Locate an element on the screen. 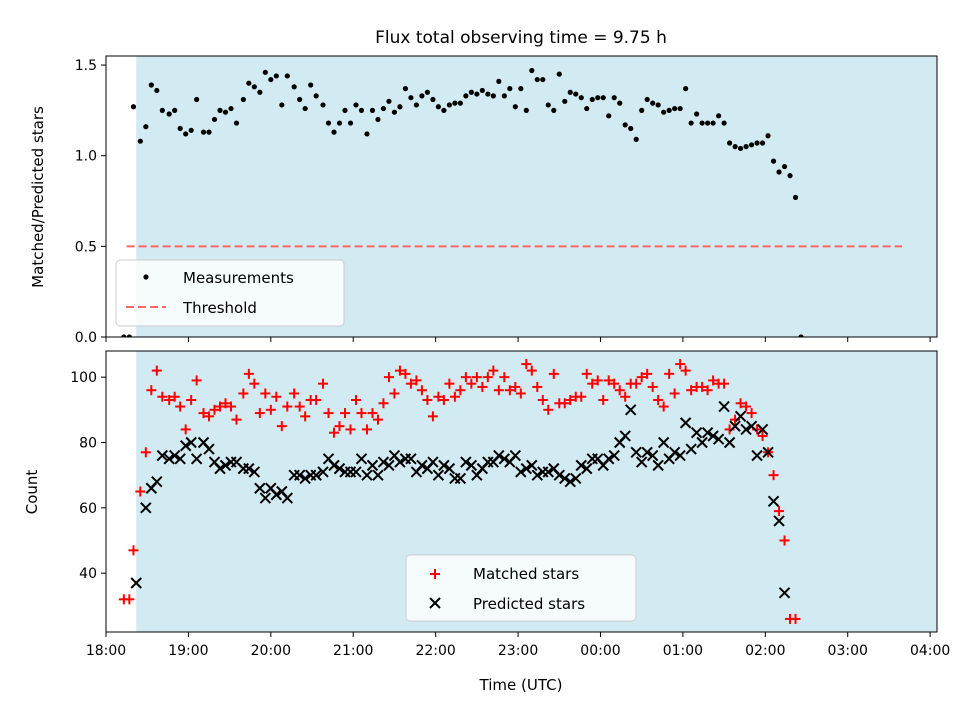 This screenshot has width=960, height=724. top-legend: Measurements Threshold is located at coordinates (230, 293).